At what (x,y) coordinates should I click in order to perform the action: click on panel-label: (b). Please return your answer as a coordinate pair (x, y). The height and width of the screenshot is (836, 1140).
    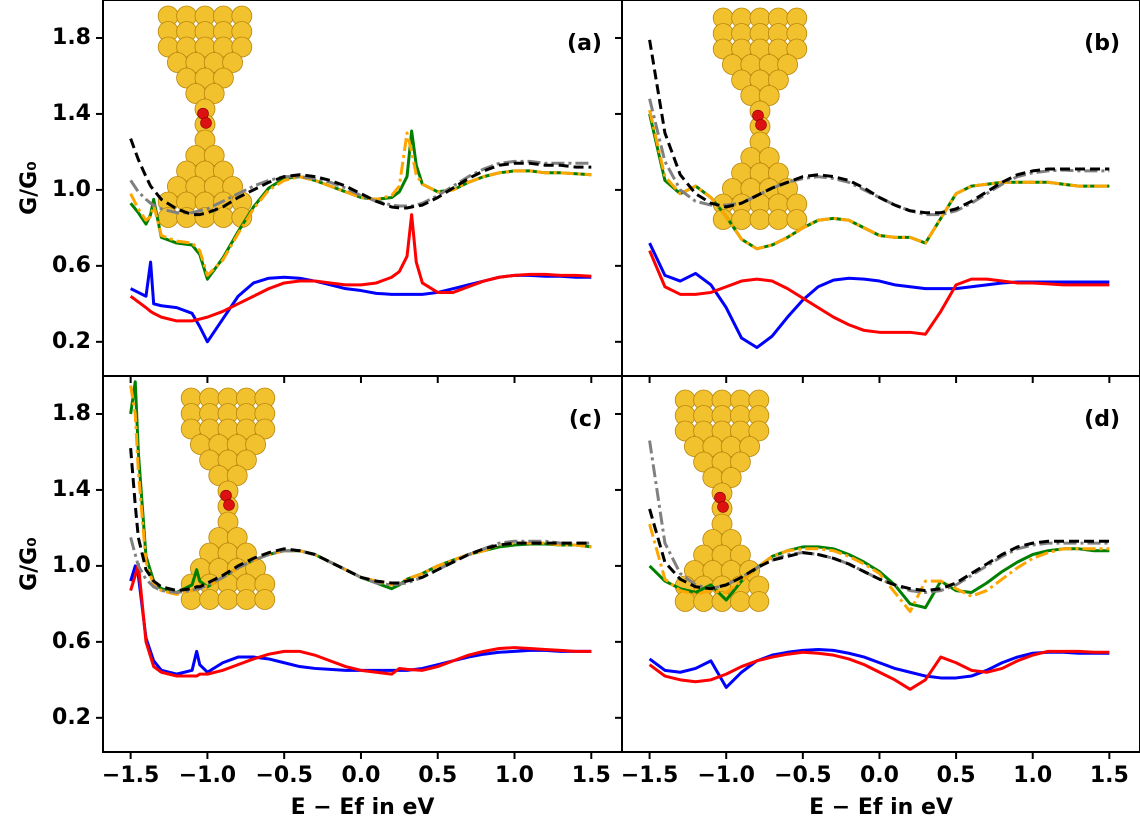
    Looking at the image, I should click on (1102, 43).